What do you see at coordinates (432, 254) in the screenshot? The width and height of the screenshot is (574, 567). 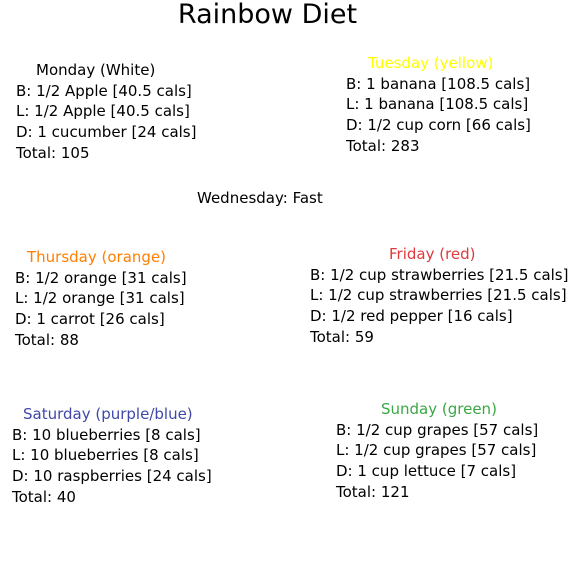 I see `friday-heading: Friday (red)` at bounding box center [432, 254].